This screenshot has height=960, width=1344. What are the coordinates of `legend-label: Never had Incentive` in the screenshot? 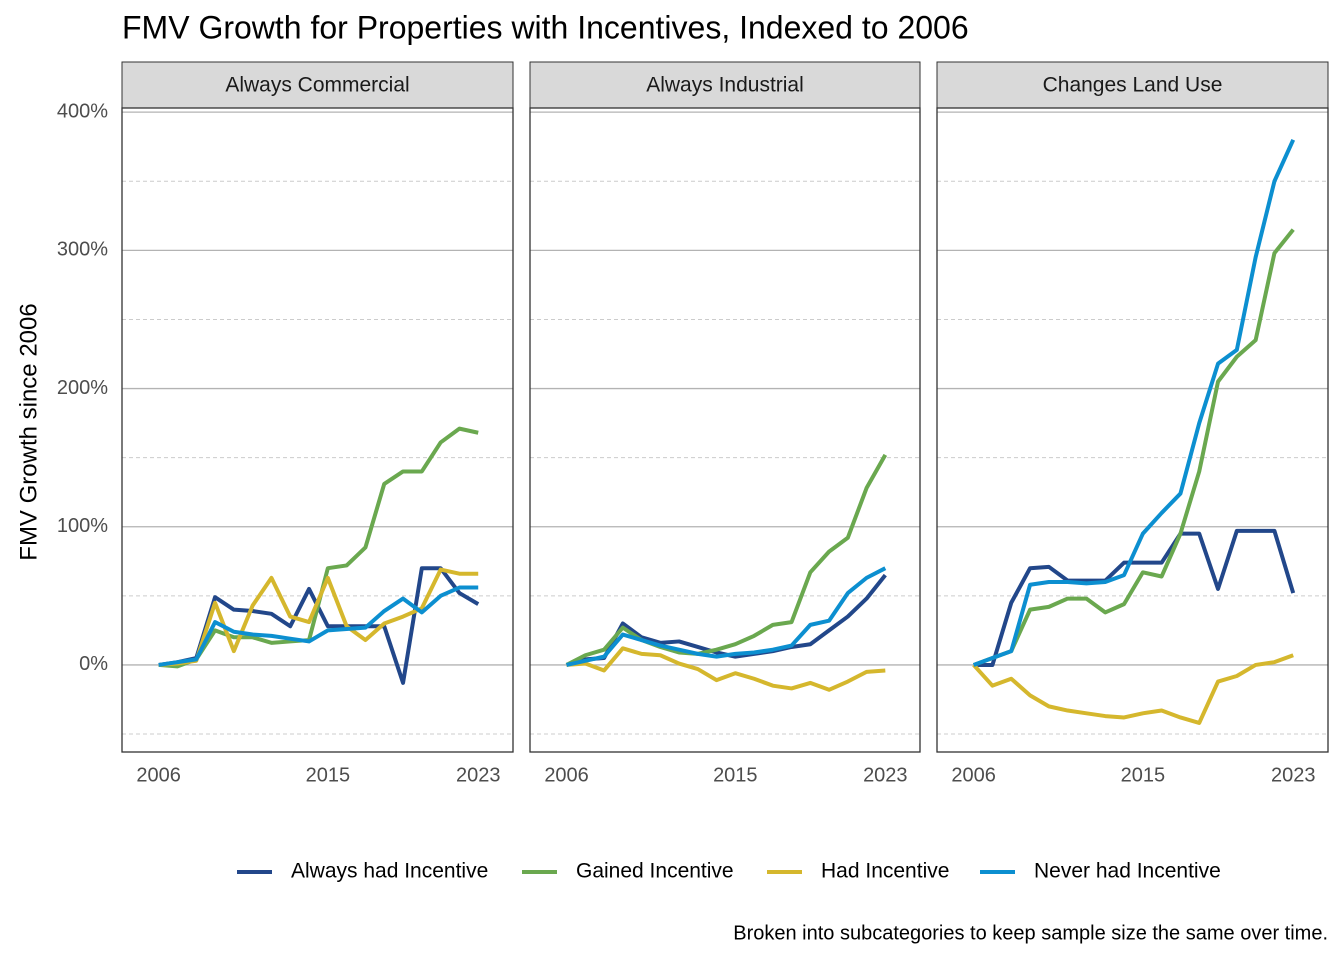 It's located at (1127, 871).